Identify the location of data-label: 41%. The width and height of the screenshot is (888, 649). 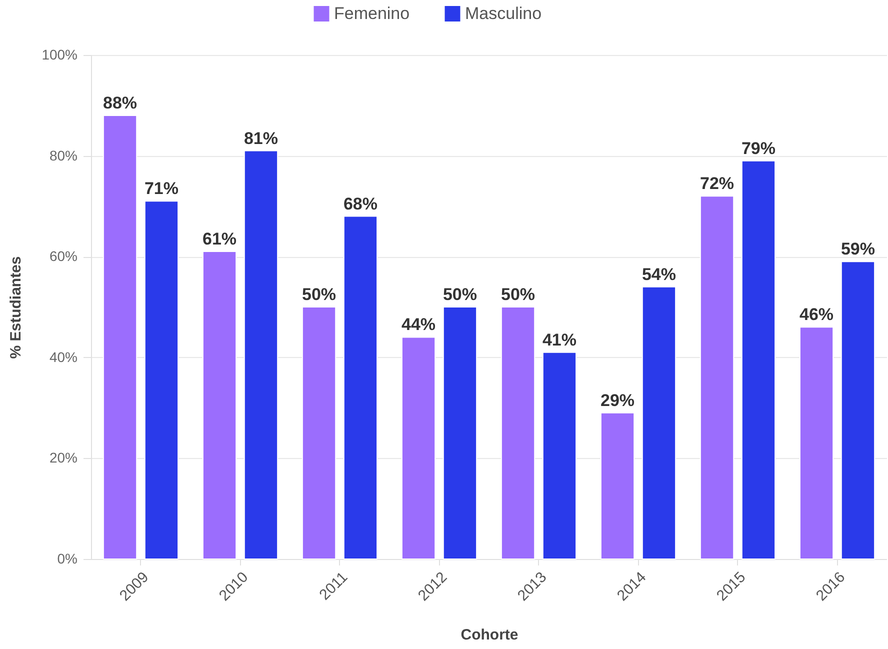
(559, 340).